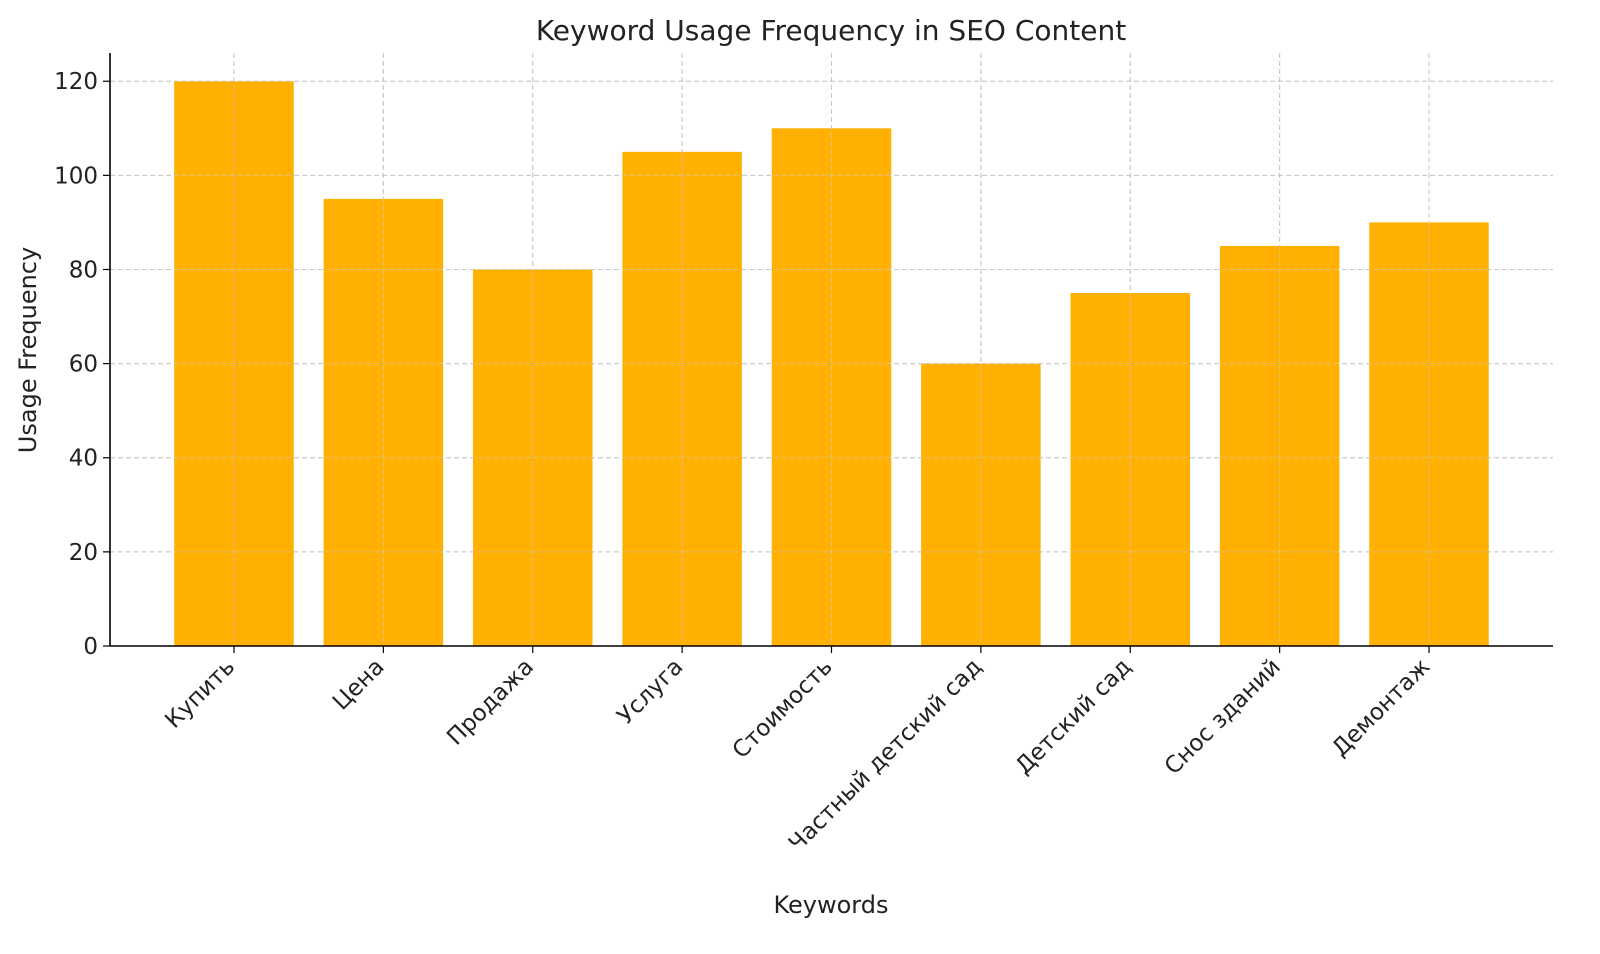 The width and height of the screenshot is (1600, 954). What do you see at coordinates (651, 692) in the screenshot?
I see `x-tick-label: Услуга` at bounding box center [651, 692].